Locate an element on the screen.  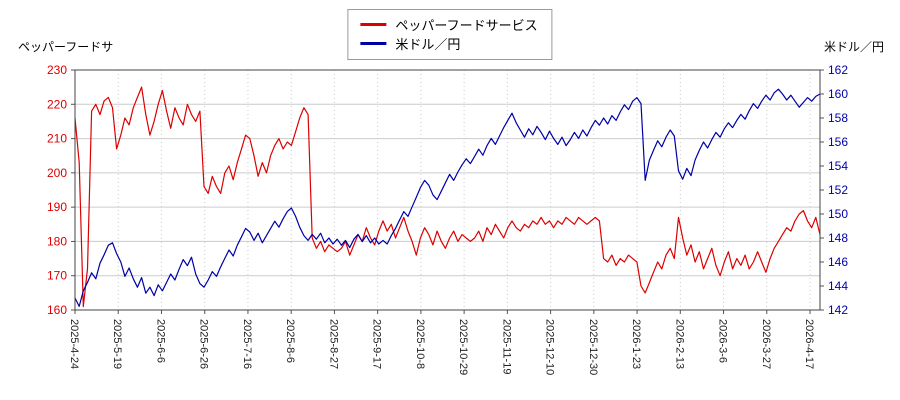
right-axis-title: 米ドル／円 is located at coordinates (853, 47).